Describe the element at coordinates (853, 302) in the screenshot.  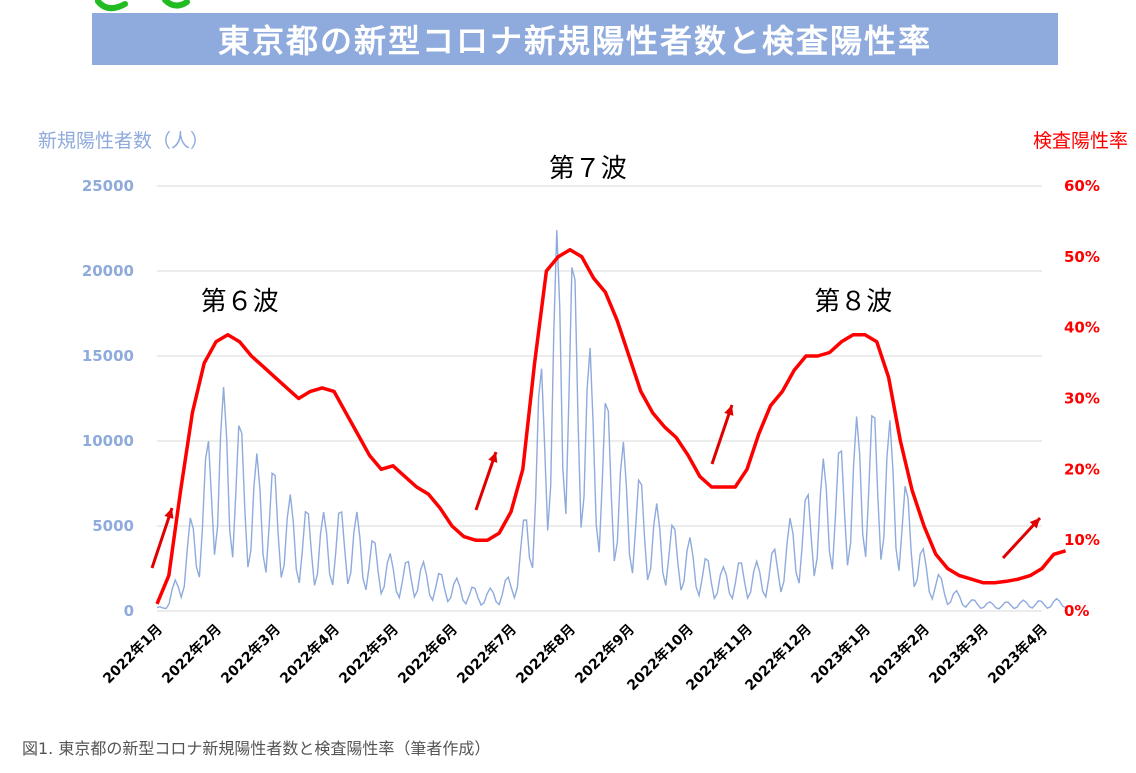
I see `wave-label: 第８波` at that location.